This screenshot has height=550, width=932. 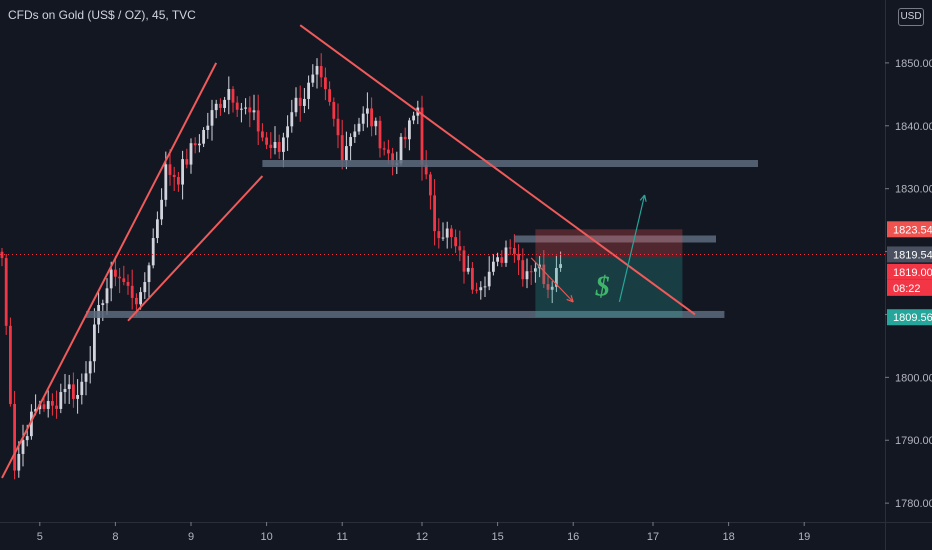 I want to click on x-tick-label: 15, so click(x=497, y=537).